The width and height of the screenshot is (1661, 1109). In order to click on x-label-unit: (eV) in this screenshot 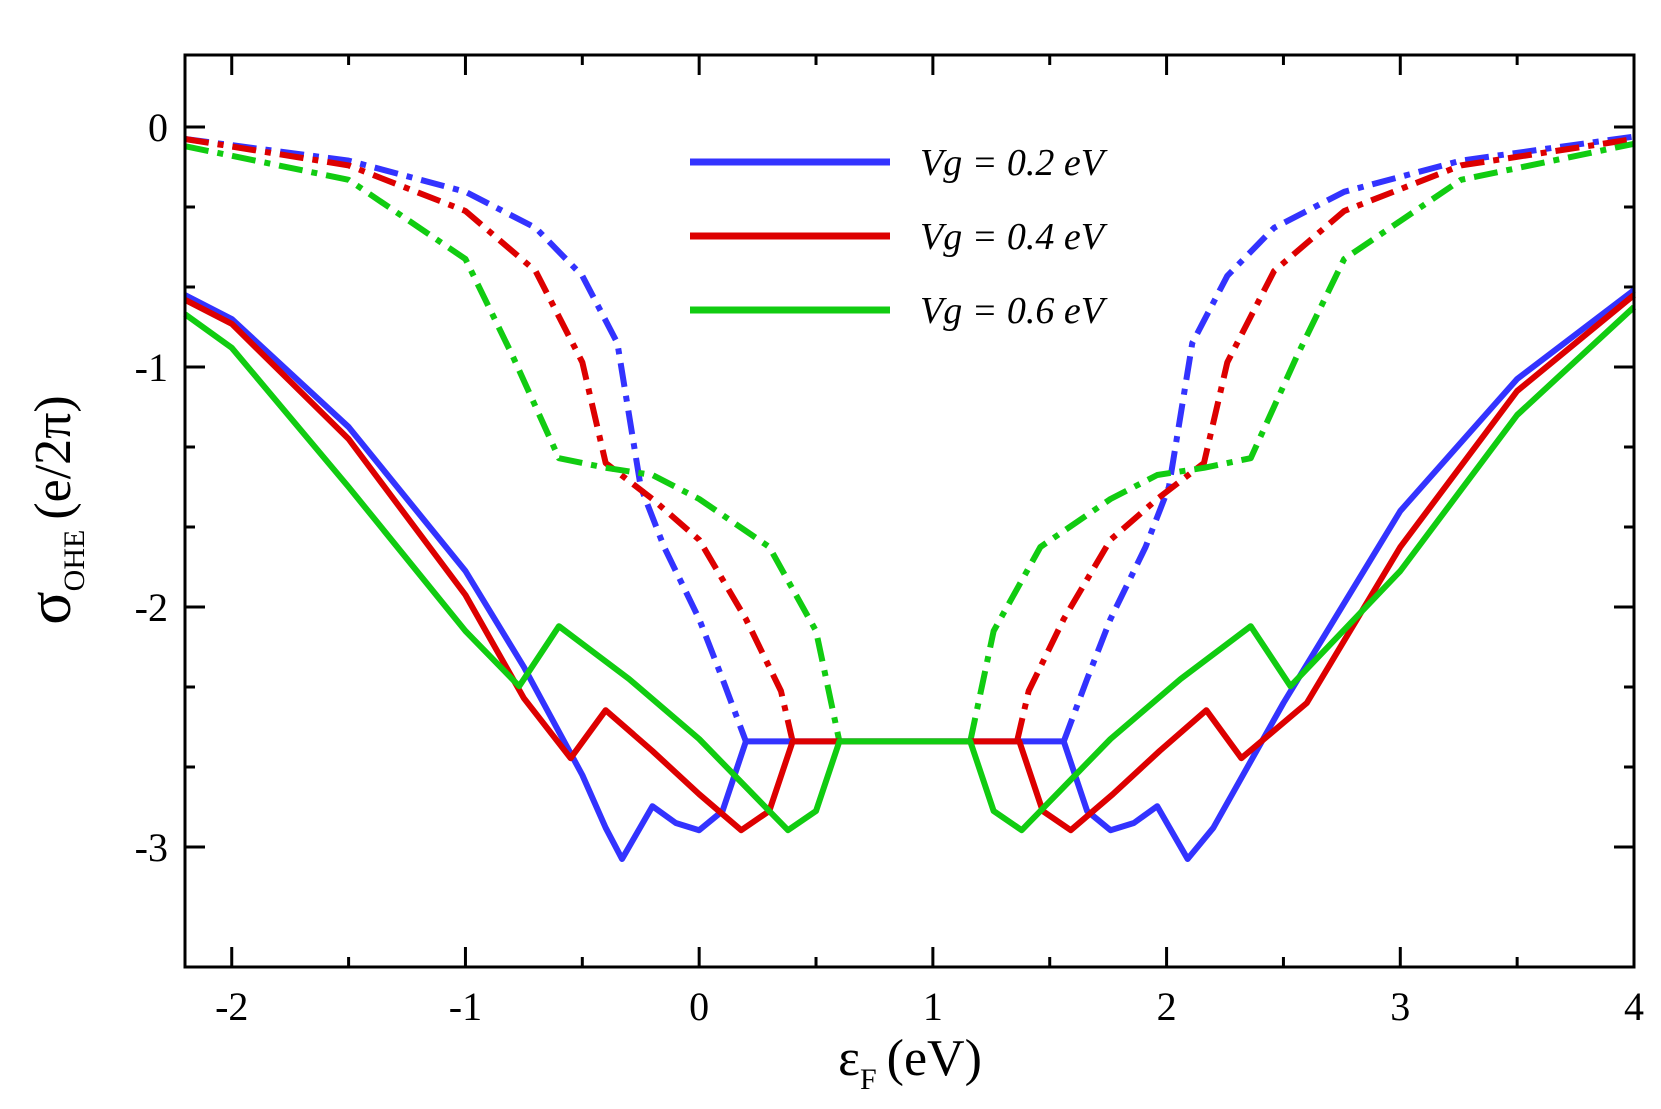, I will do `click(934, 1058)`.